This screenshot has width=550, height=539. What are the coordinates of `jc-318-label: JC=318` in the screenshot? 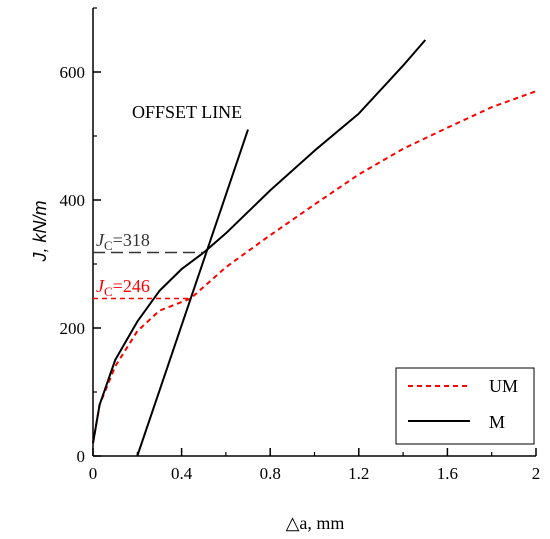 It's located at (123, 241).